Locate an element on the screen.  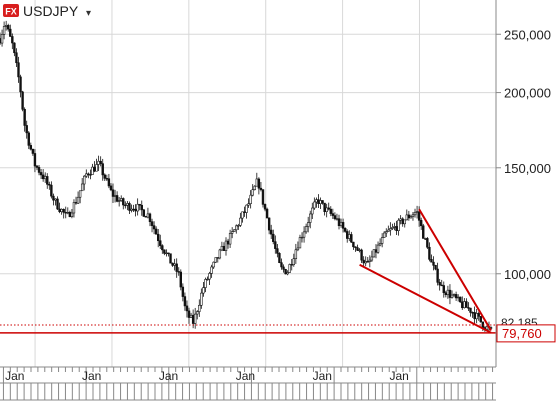
current-price-label: 79,760 is located at coordinates (522, 333).